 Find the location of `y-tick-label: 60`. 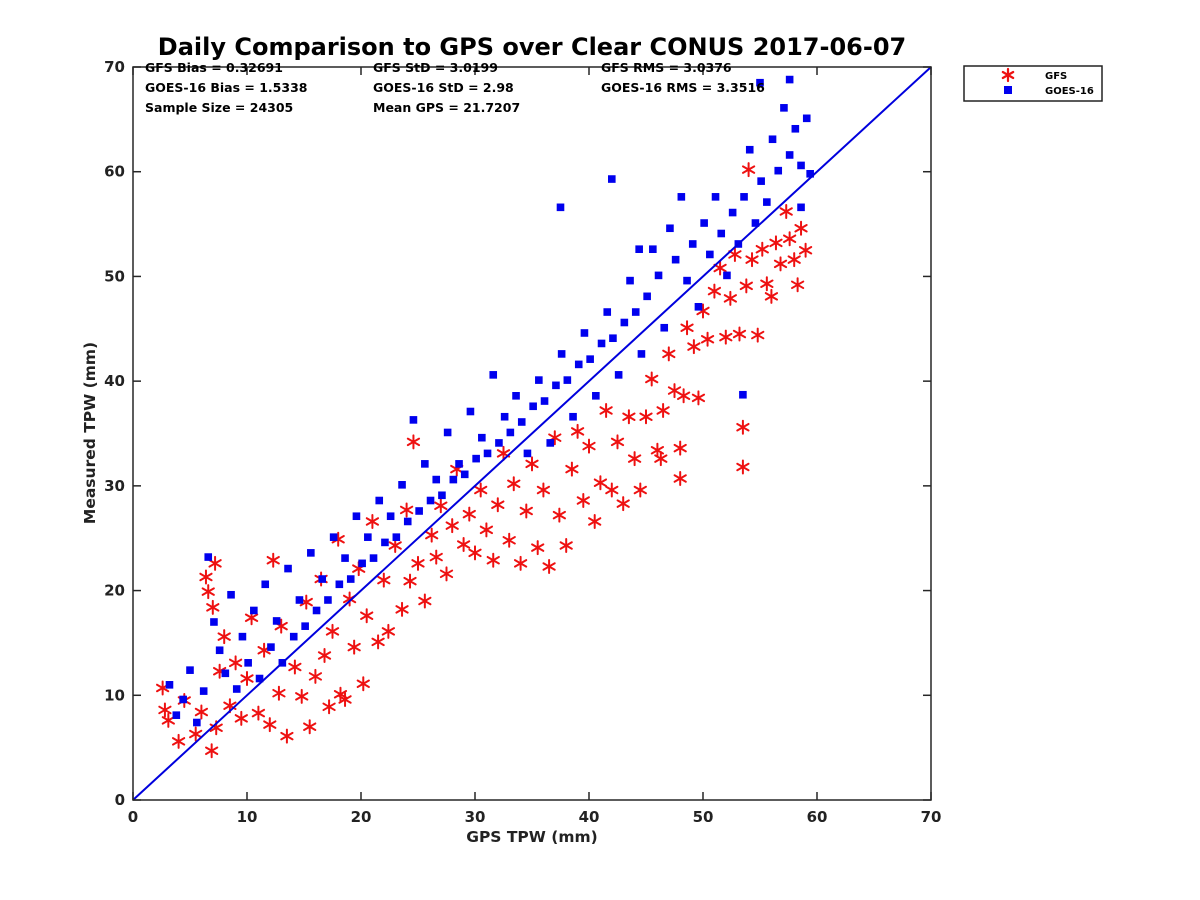

y-tick-label: 60 is located at coordinates (114, 172).